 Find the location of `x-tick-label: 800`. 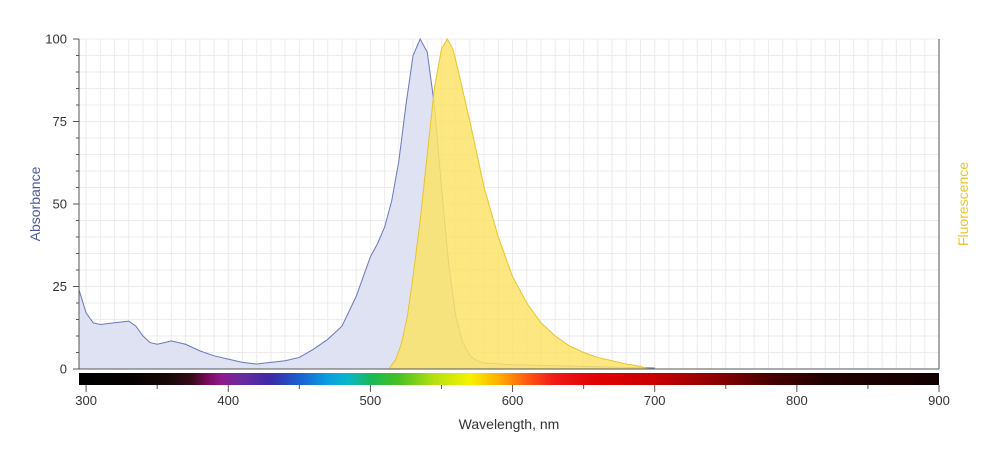

x-tick-label: 800 is located at coordinates (797, 400).